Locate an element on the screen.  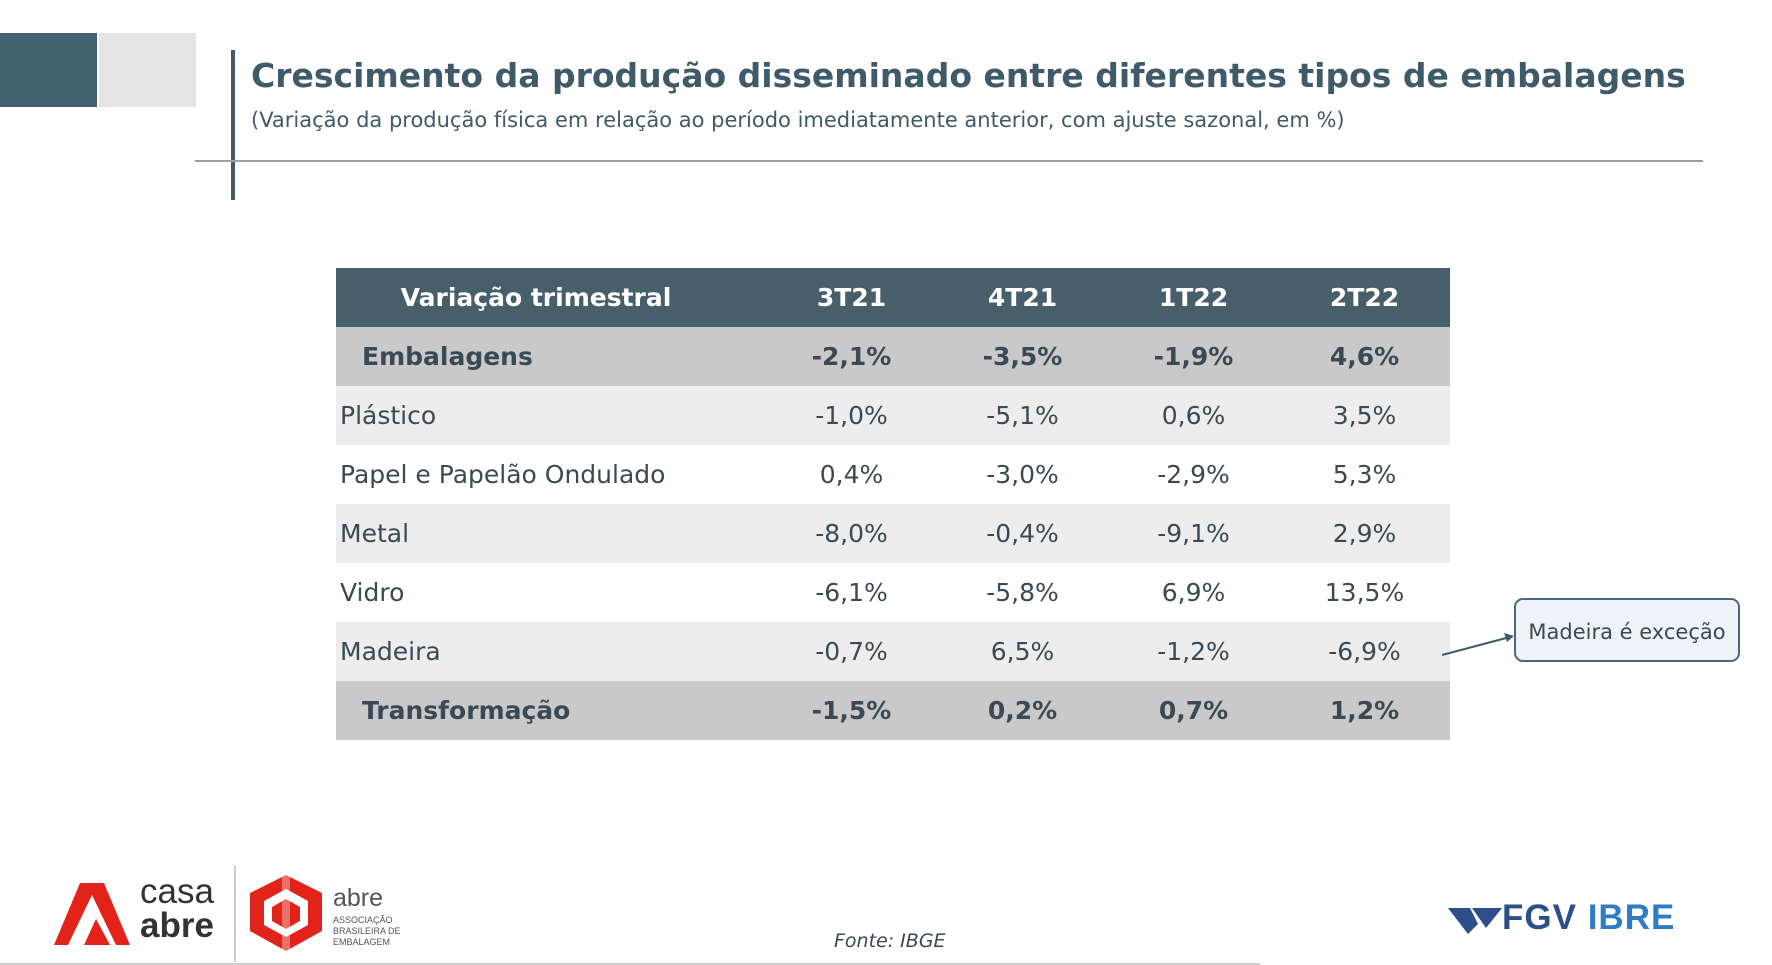
cell-value: 0,2% is located at coordinates (1022, 710).